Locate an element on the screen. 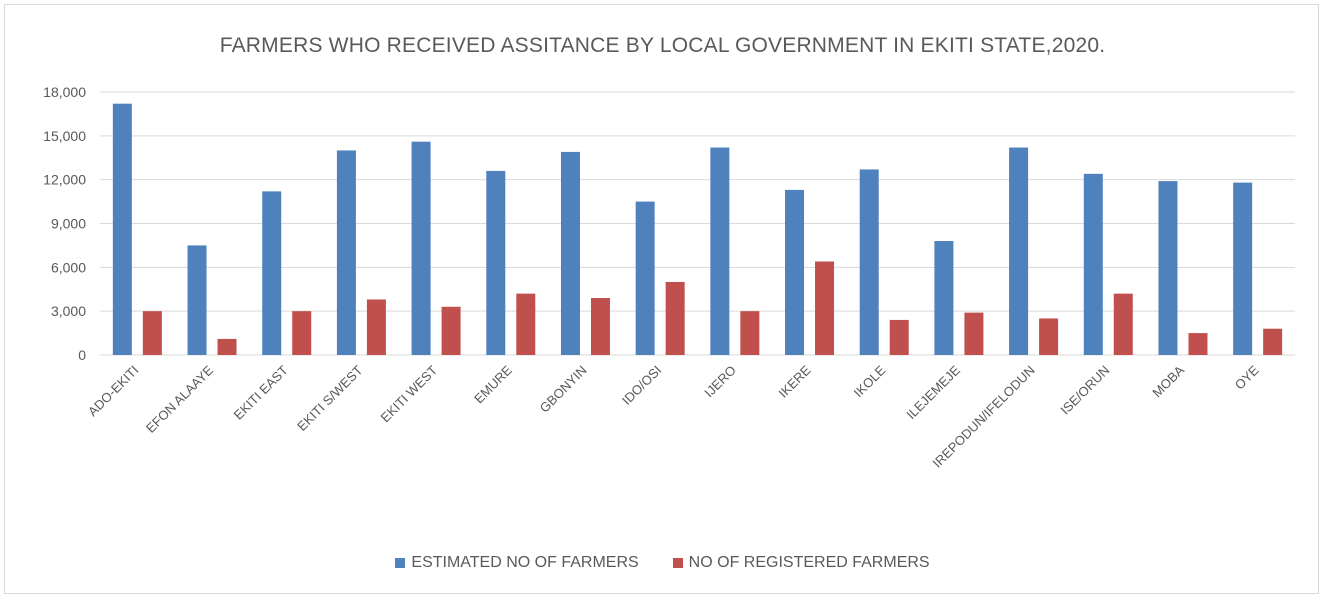 Image resolution: width=1325 pixels, height=600 pixels. x-tick-label: MOBA is located at coordinates (1168, 381).